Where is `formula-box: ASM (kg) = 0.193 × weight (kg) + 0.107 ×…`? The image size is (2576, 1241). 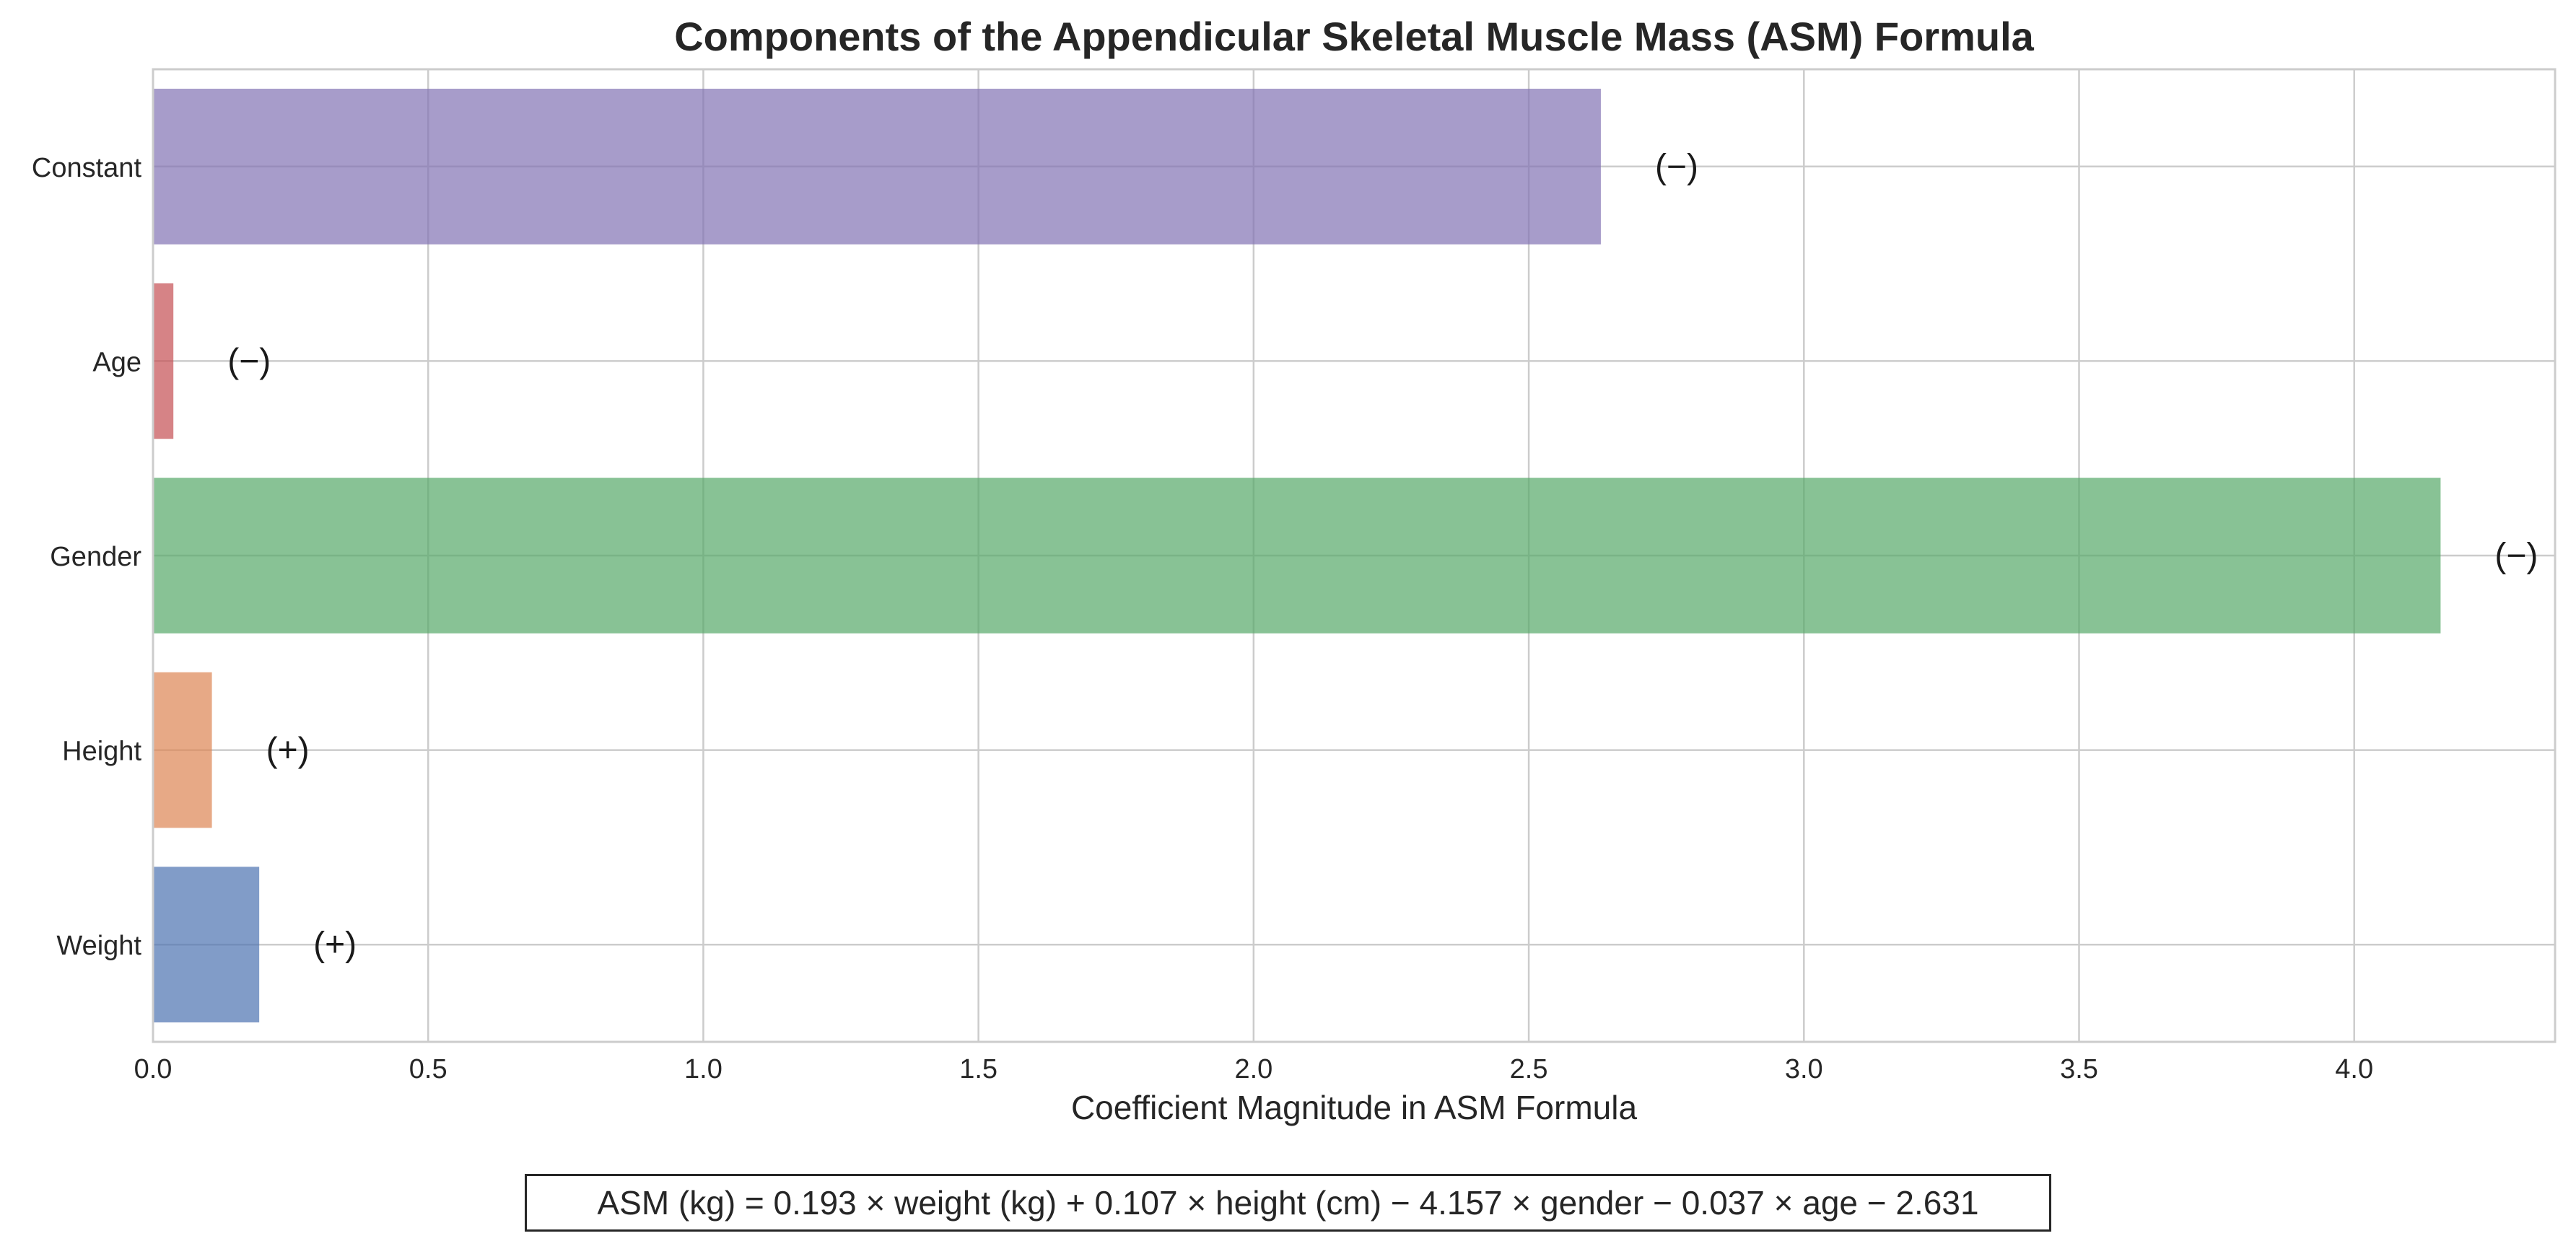
formula-box: ASM (kg) = 0.193 × weight (kg) + 0.107 ×… is located at coordinates (1288, 1203).